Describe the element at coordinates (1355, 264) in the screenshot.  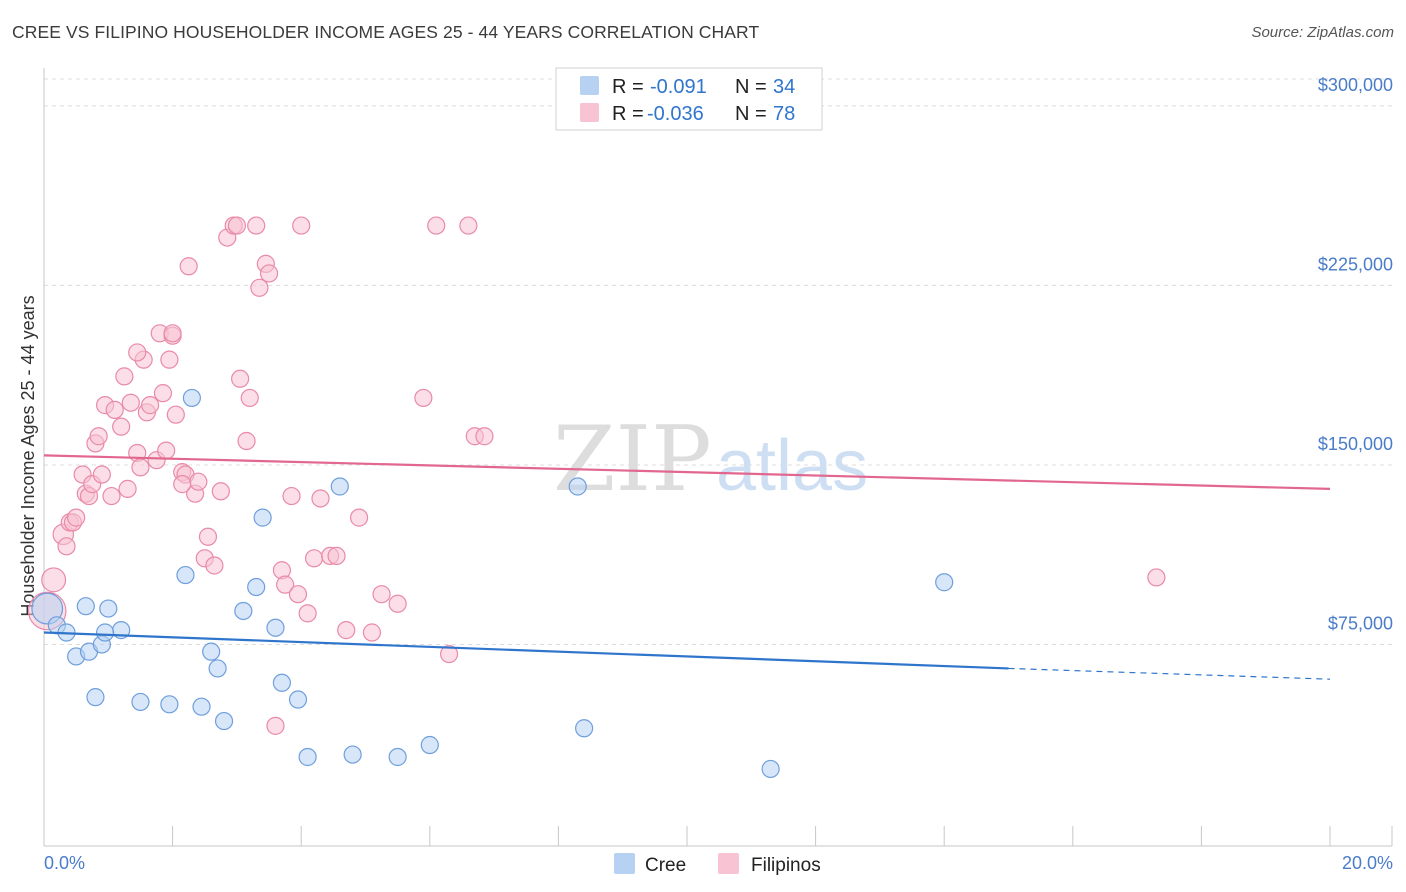
I see `y-tick-label-225000: $225,000` at that location.